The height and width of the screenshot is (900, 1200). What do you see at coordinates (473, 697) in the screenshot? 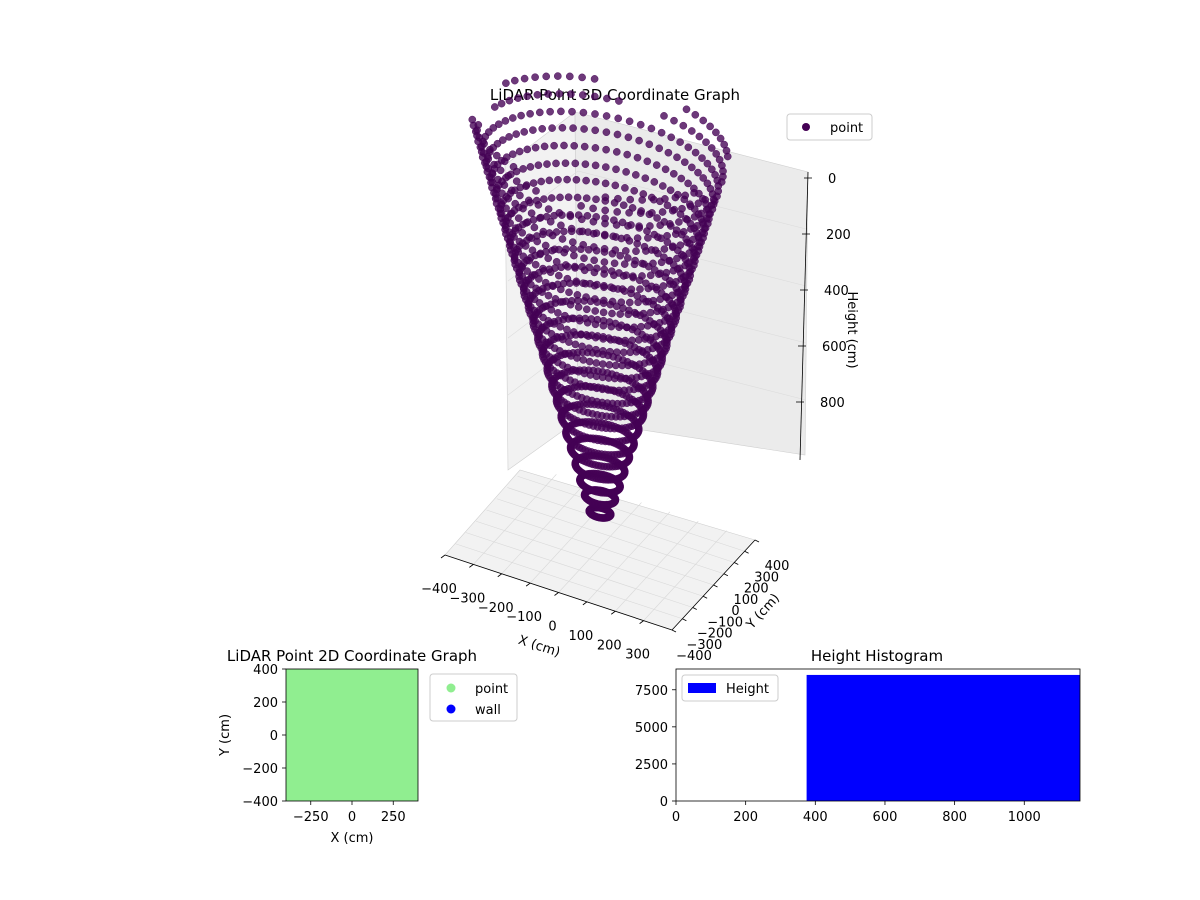
I see `legend-2d: point wall` at bounding box center [473, 697].